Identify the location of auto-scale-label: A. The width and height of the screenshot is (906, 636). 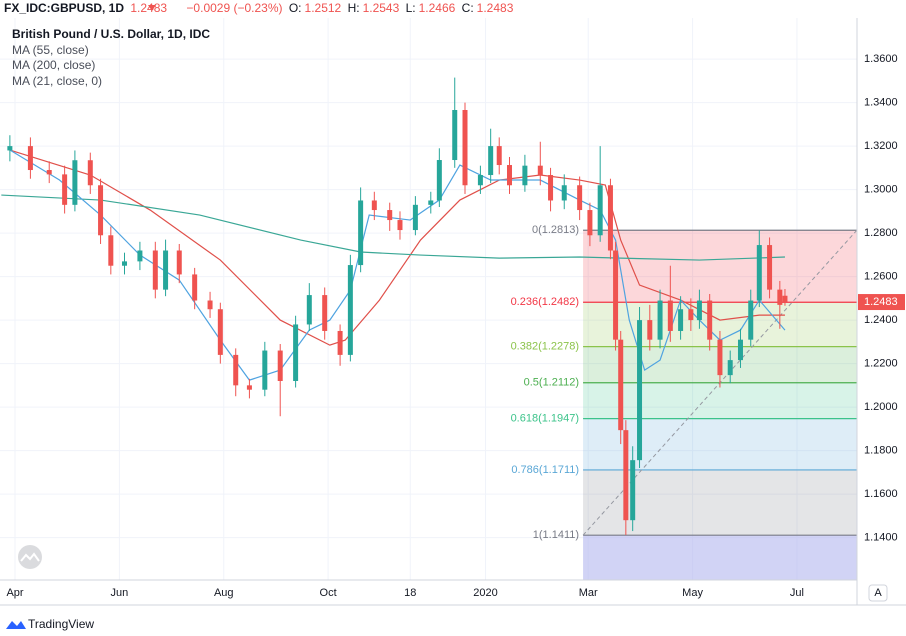
(878, 593).